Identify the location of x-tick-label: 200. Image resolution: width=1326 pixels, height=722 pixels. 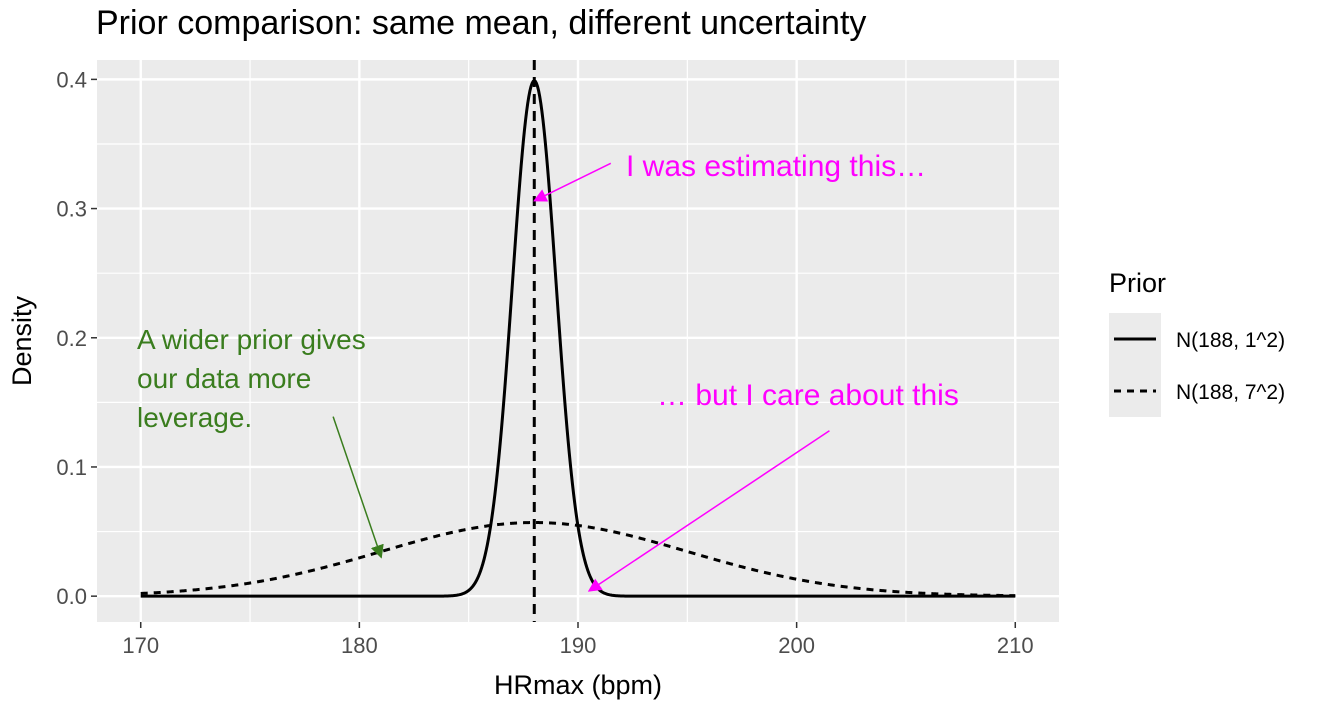
(796, 645).